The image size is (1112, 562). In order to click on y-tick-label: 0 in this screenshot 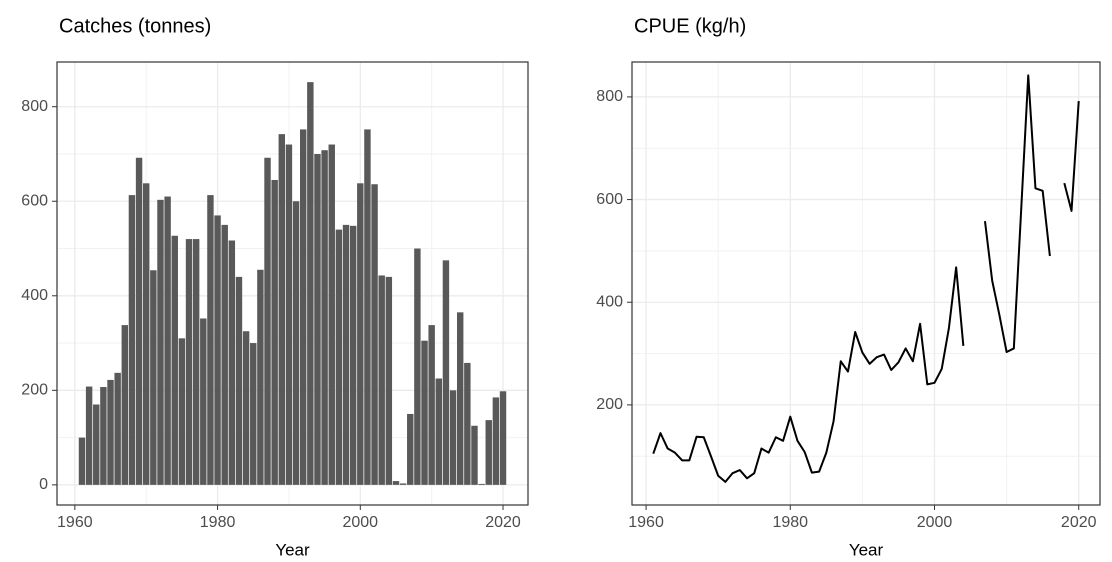, I will do `click(43, 484)`.